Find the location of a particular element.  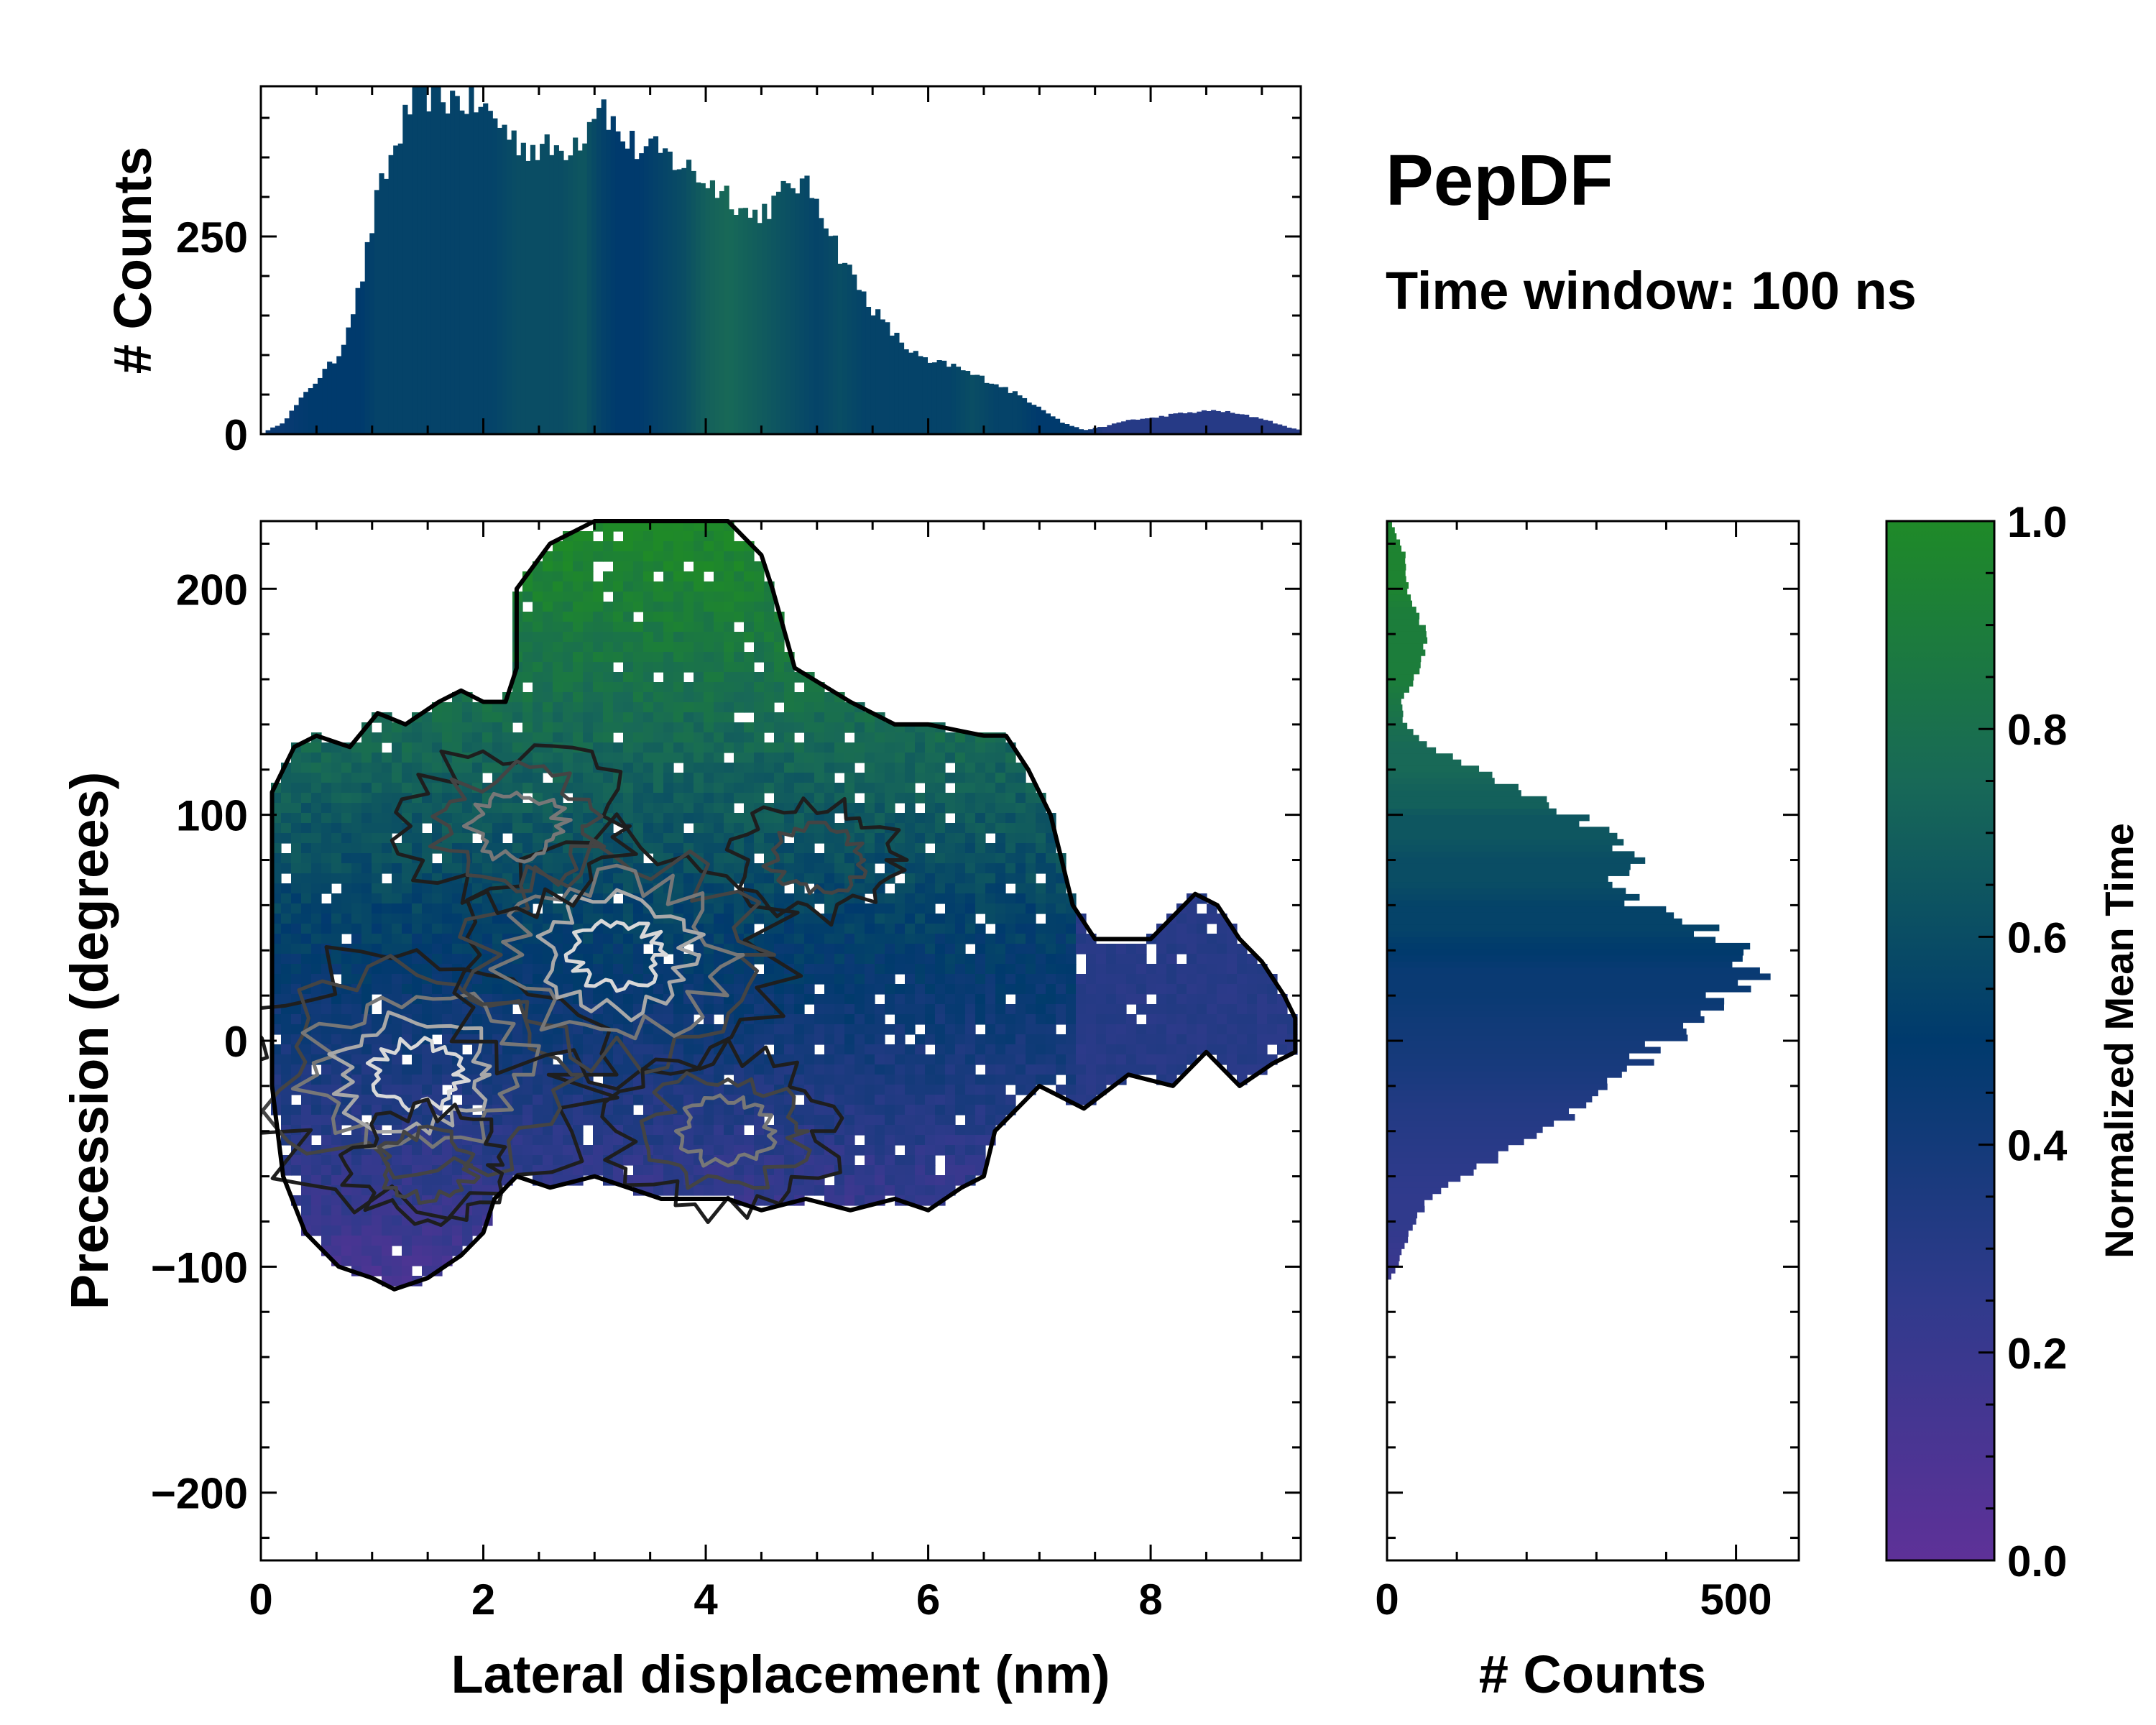

density-contour is located at coordinates (423, 1067).